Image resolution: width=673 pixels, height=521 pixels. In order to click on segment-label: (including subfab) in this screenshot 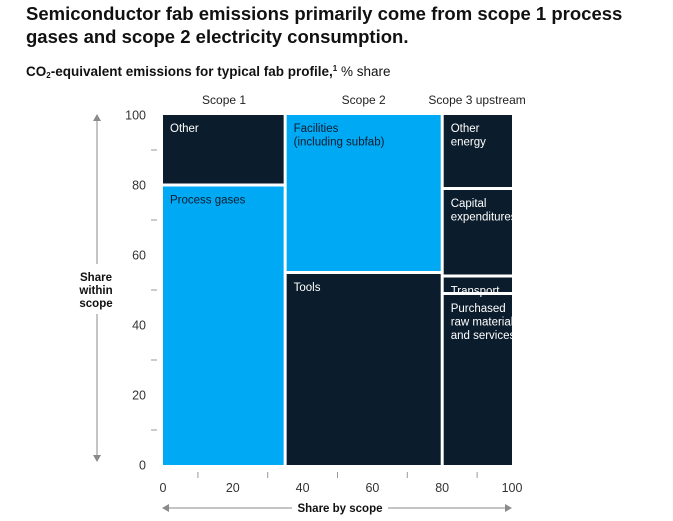, I will do `click(339, 143)`.